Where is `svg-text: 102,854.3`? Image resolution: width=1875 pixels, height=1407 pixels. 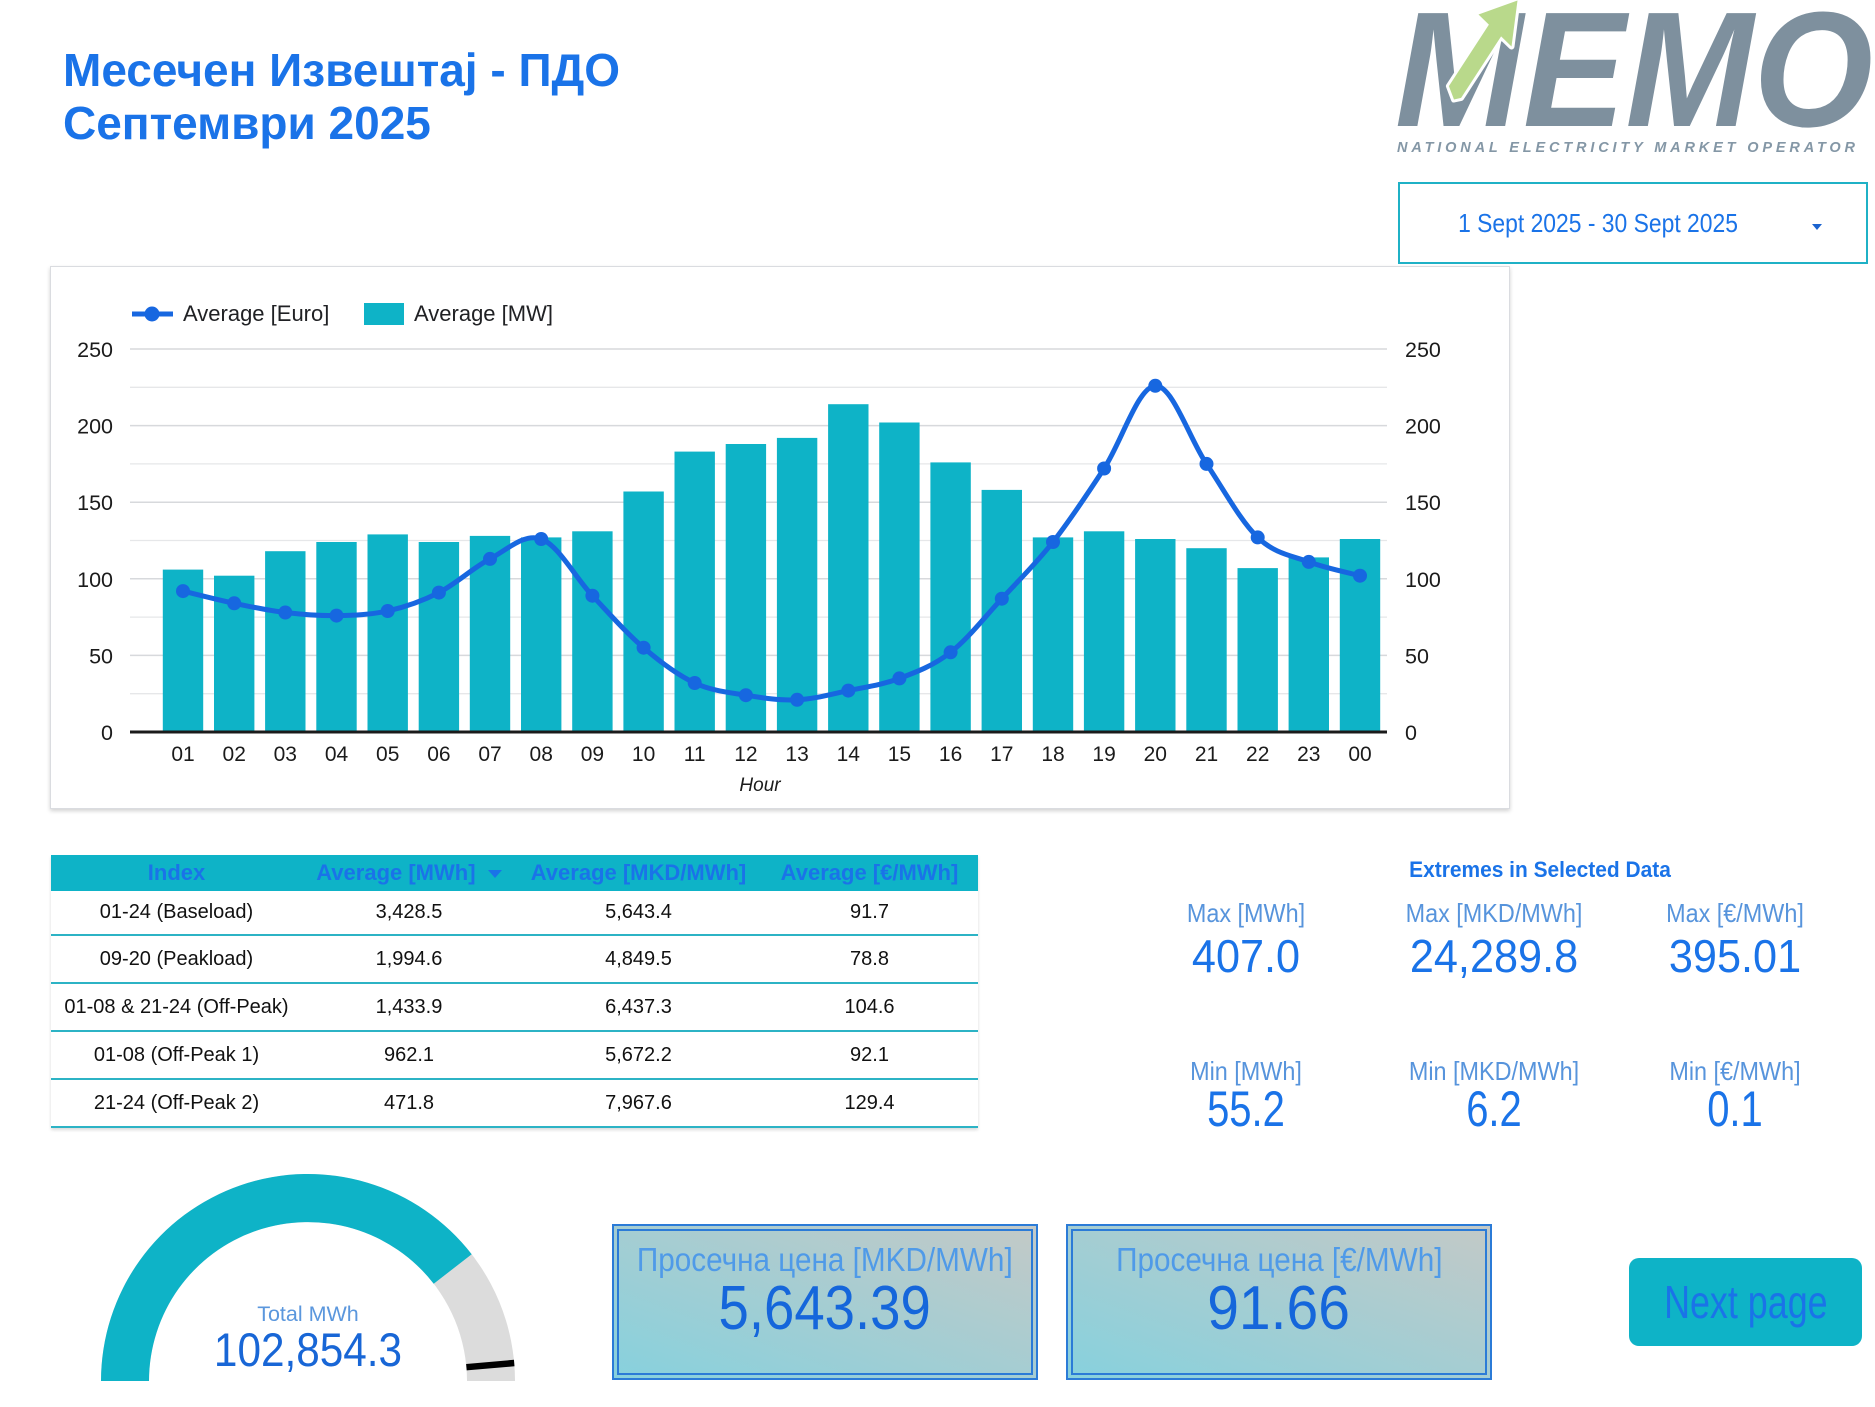 svg-text: 102,854.3 is located at coordinates (308, 1351).